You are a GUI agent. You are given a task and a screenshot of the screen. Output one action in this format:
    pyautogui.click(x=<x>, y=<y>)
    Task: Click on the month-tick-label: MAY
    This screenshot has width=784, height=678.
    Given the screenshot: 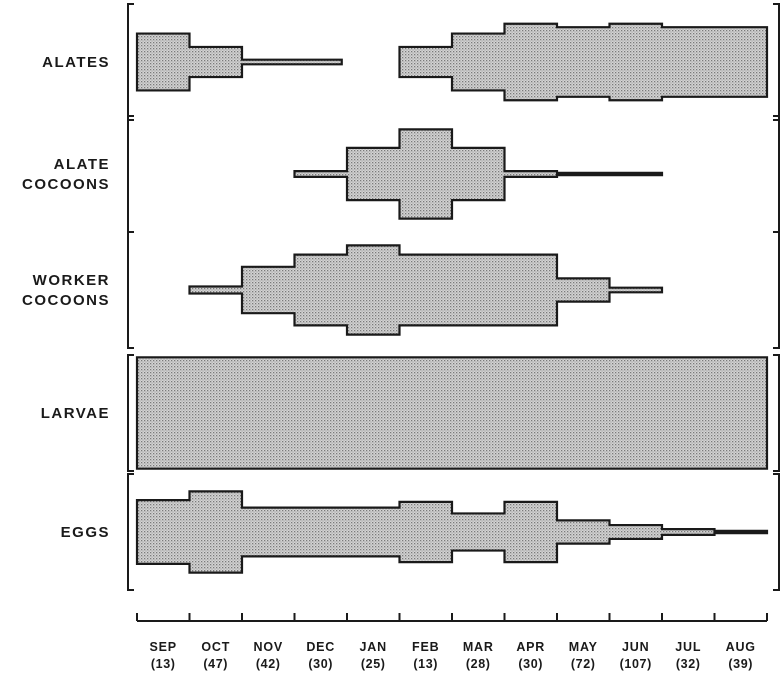 What is the action you would take?
    pyautogui.click(x=583, y=647)
    